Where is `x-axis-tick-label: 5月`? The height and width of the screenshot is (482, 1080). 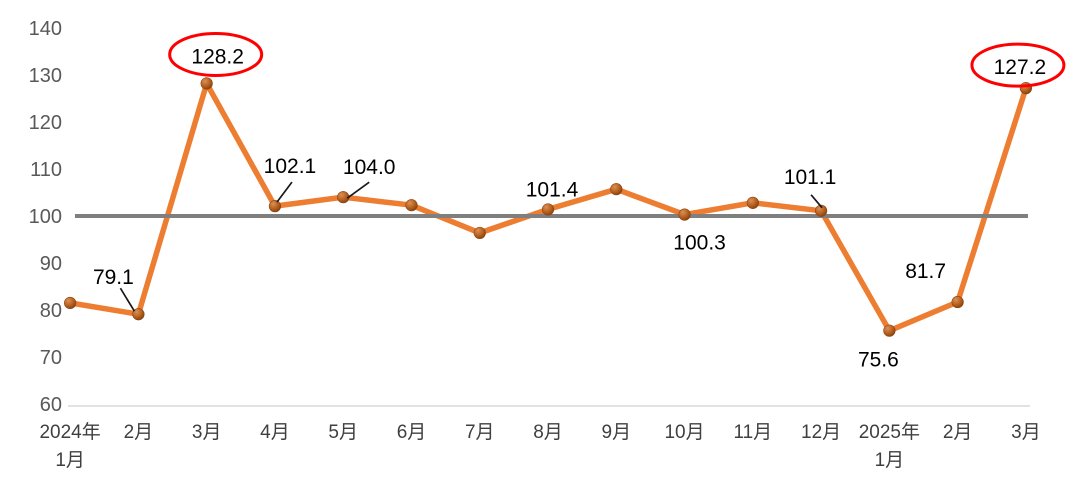 x-axis-tick-label: 5月 is located at coordinates (343, 432).